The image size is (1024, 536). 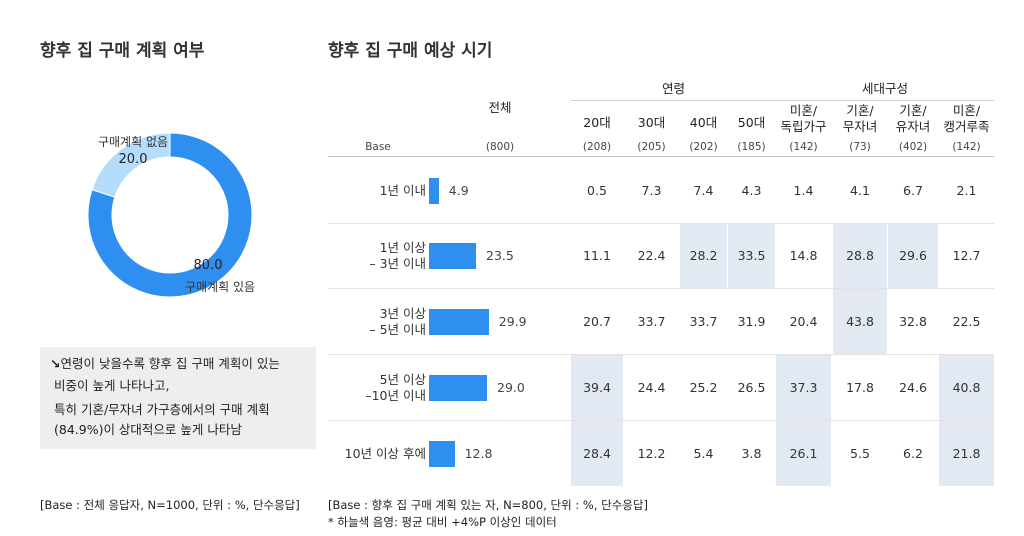 I want to click on total-bar-value: 12.8, so click(x=478, y=453).